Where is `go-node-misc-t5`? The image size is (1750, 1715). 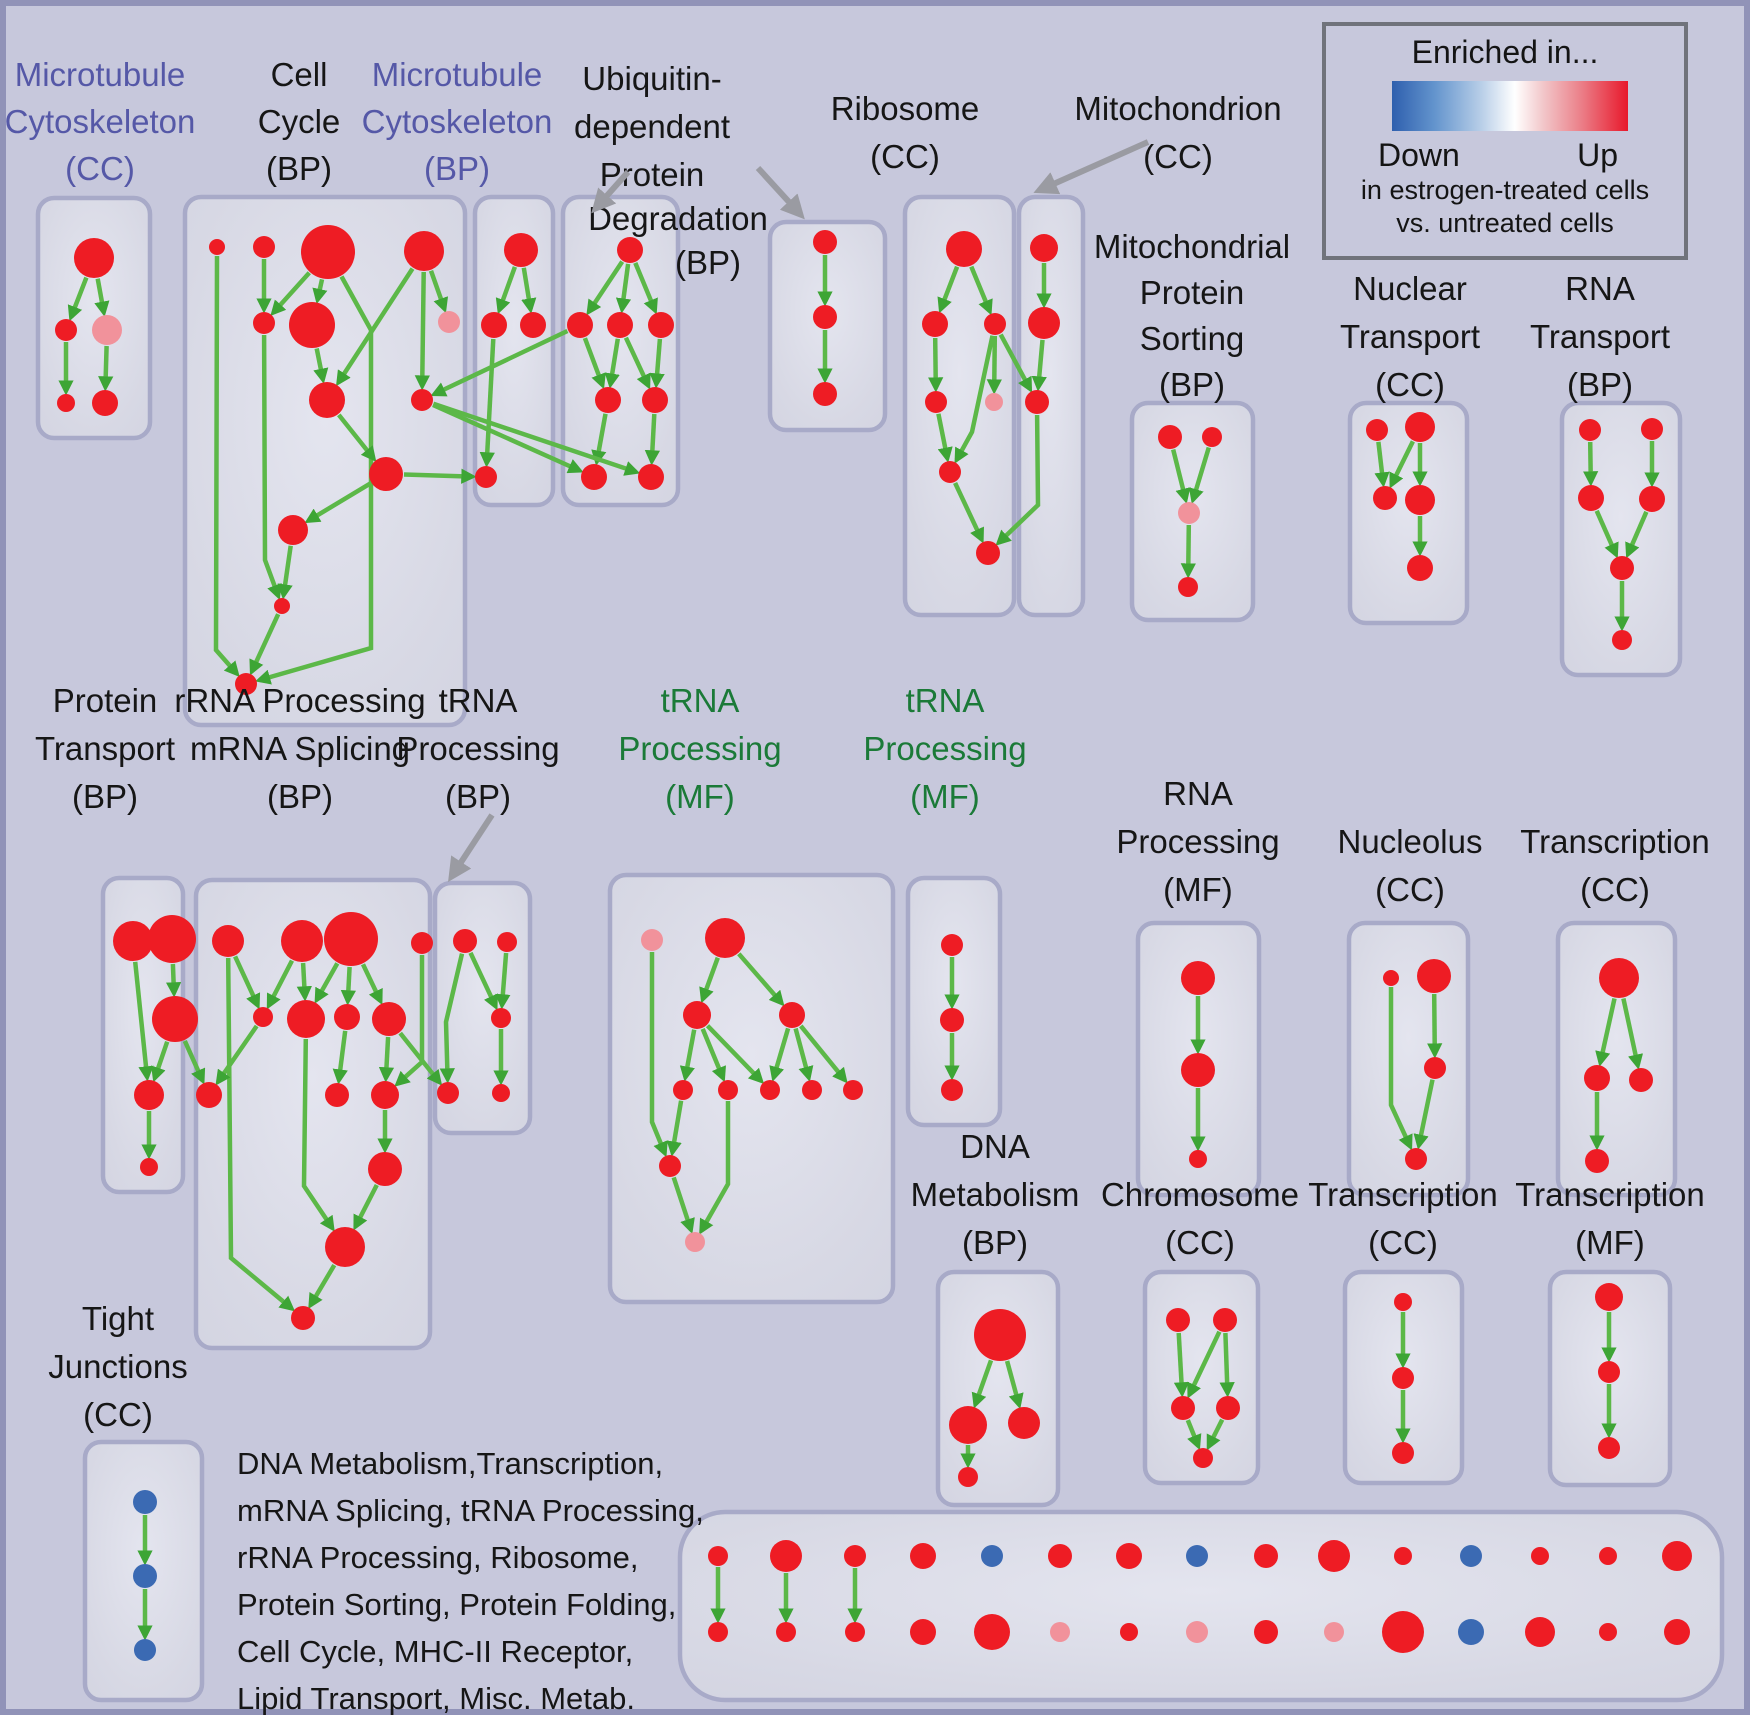
go-node-misc-t5 is located at coordinates (992, 1556).